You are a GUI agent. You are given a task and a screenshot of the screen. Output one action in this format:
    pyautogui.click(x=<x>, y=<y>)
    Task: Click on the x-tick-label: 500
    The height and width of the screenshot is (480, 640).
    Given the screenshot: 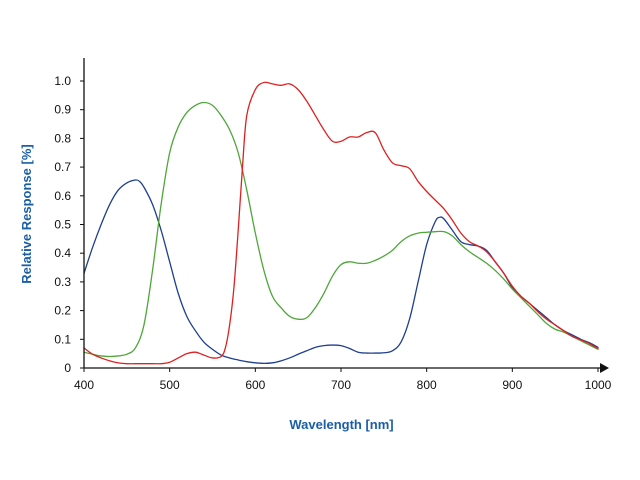 What is the action you would take?
    pyautogui.click(x=170, y=385)
    